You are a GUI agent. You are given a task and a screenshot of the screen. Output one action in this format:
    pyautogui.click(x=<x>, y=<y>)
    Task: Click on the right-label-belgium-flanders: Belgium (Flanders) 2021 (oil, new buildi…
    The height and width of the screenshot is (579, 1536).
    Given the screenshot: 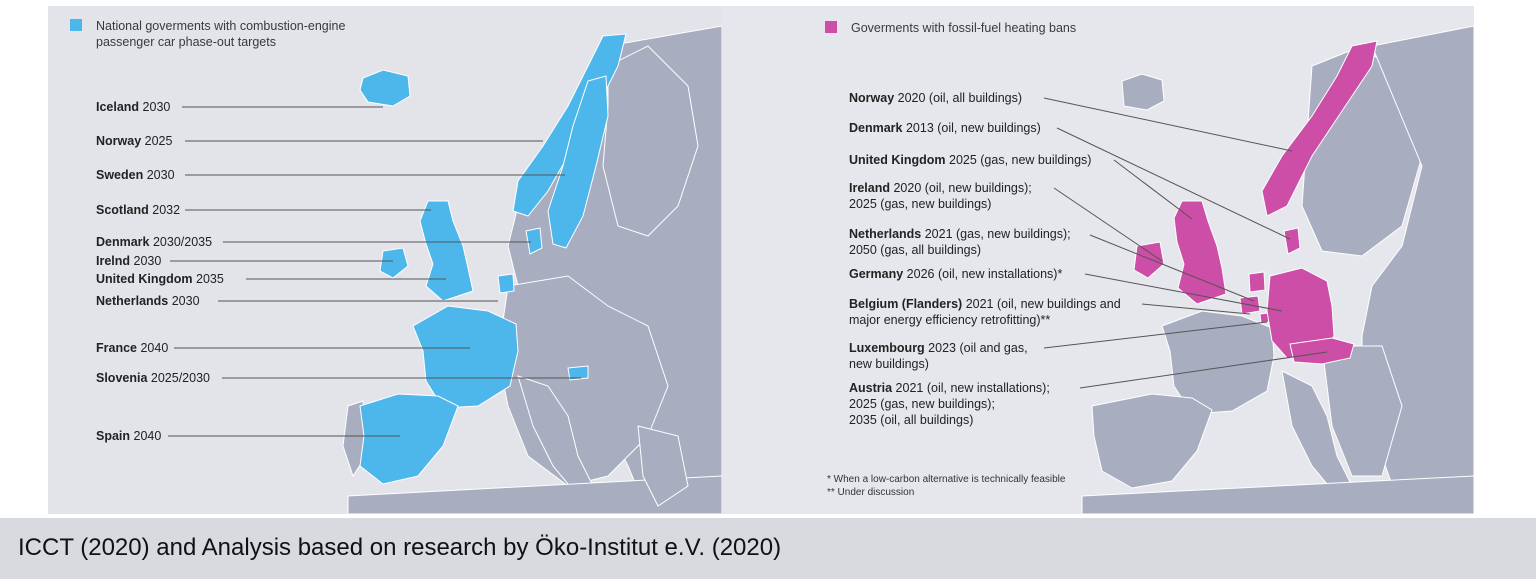 What is the action you would take?
    pyautogui.click(x=985, y=312)
    